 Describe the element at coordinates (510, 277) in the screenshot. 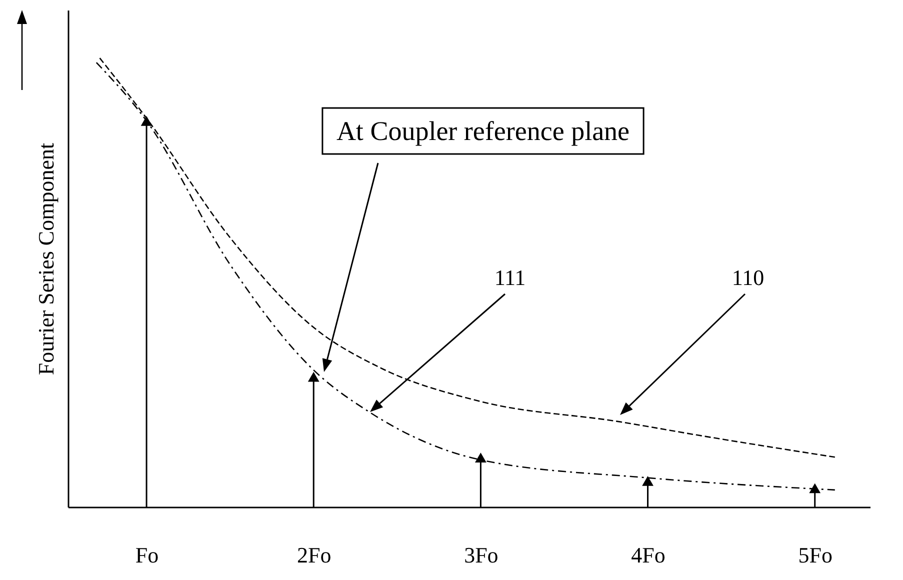

I see `annotation: 111` at that location.